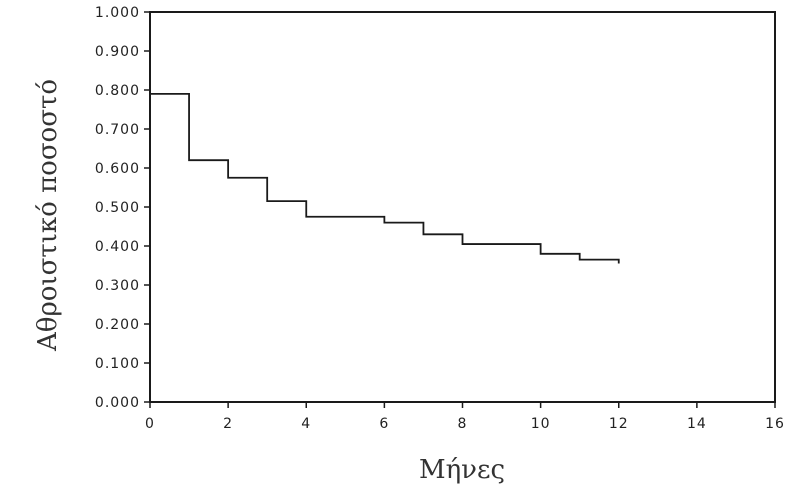 This screenshot has width=788, height=488. Describe the element at coordinates (117, 403) in the screenshot. I see `y-tick-label: 0.000` at that location.